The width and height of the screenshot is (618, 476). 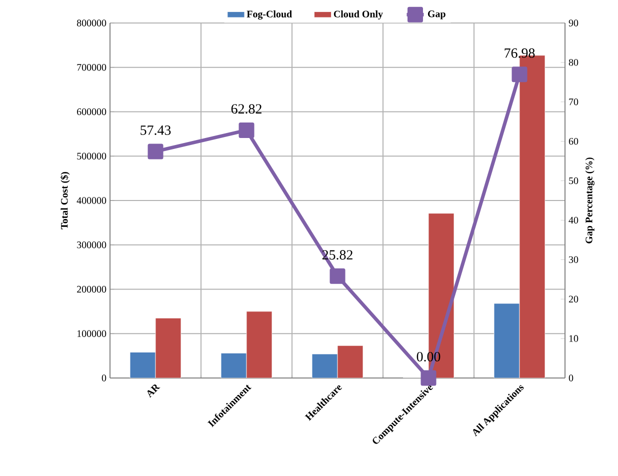 What do you see at coordinates (91, 245) in the screenshot?
I see `y-tick-label: 300000` at bounding box center [91, 245].